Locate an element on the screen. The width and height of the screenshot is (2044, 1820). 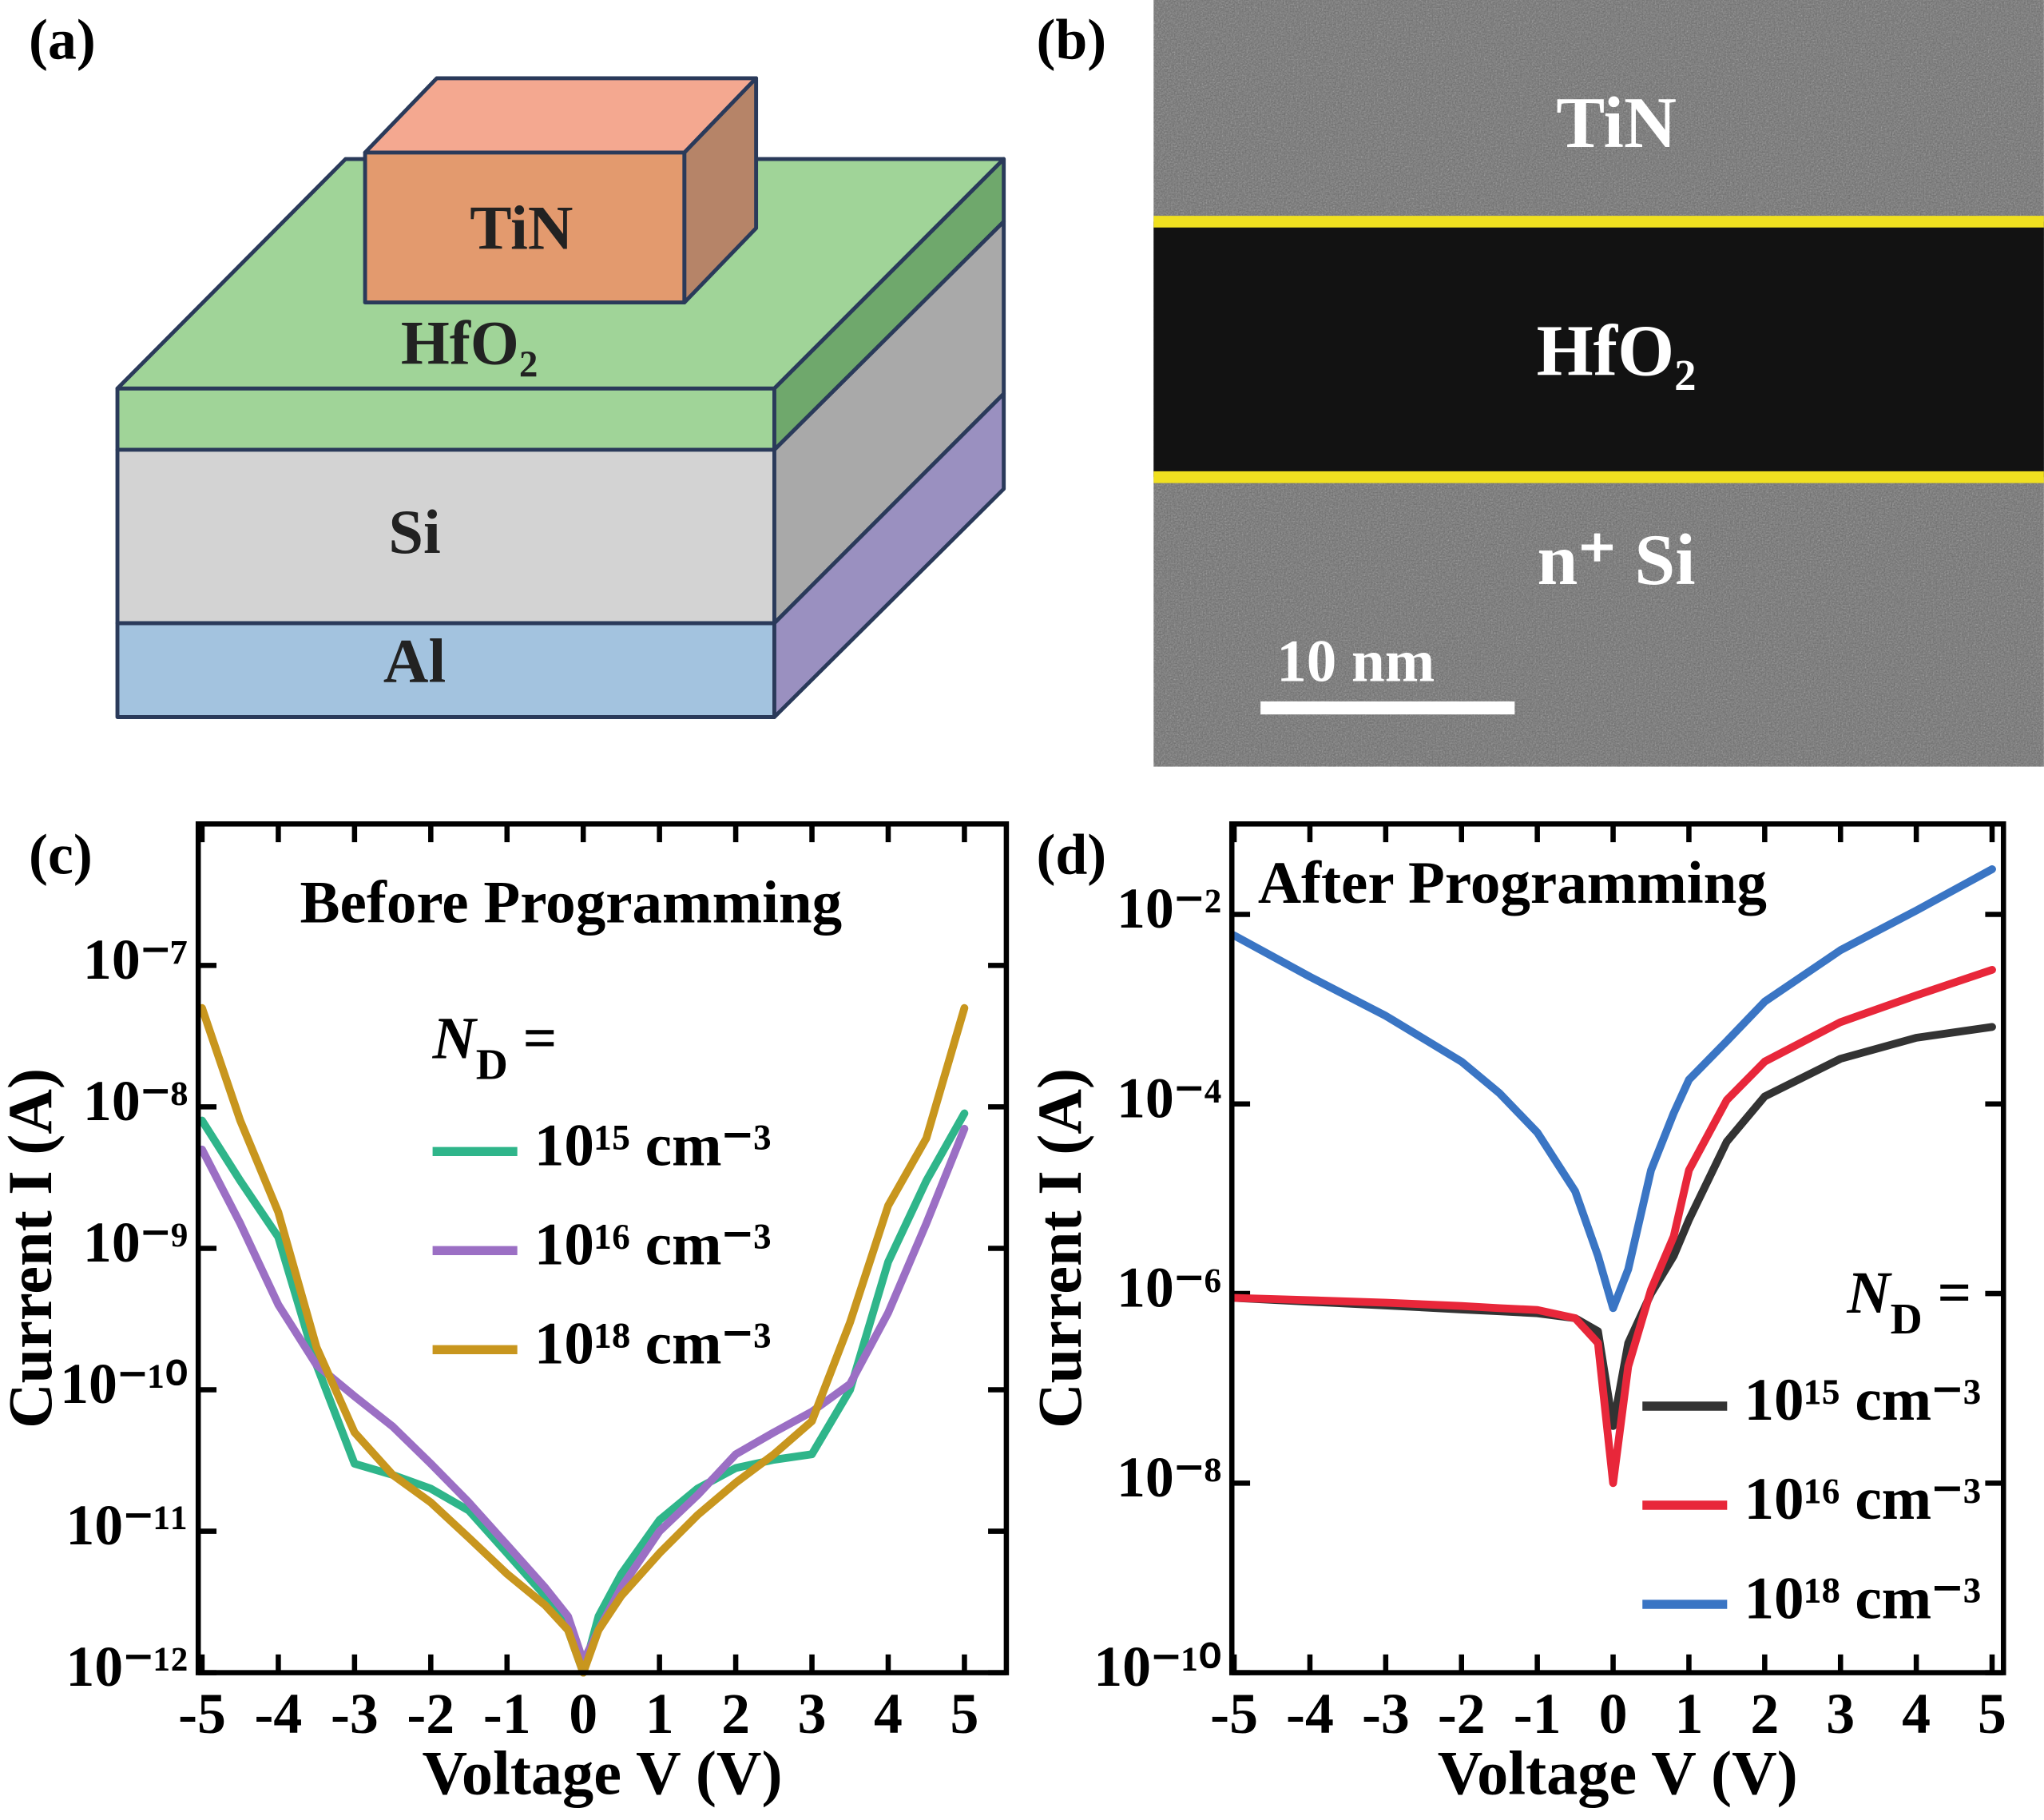
layer-label: n⁺ Si is located at coordinates (1617, 559).